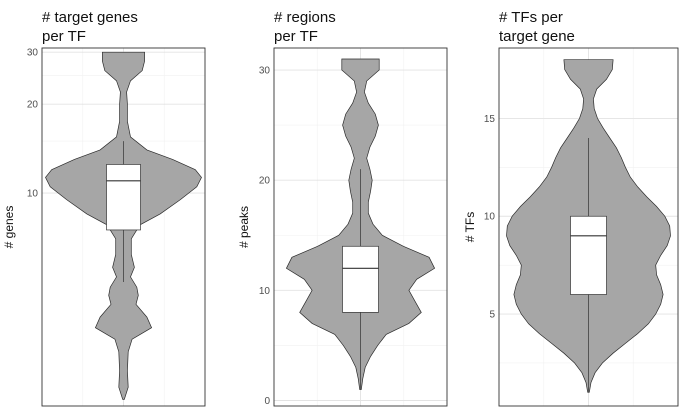  What do you see at coordinates (265, 236) in the screenshot?
I see `y-tick-labels: 0 10 20 30` at bounding box center [265, 236].